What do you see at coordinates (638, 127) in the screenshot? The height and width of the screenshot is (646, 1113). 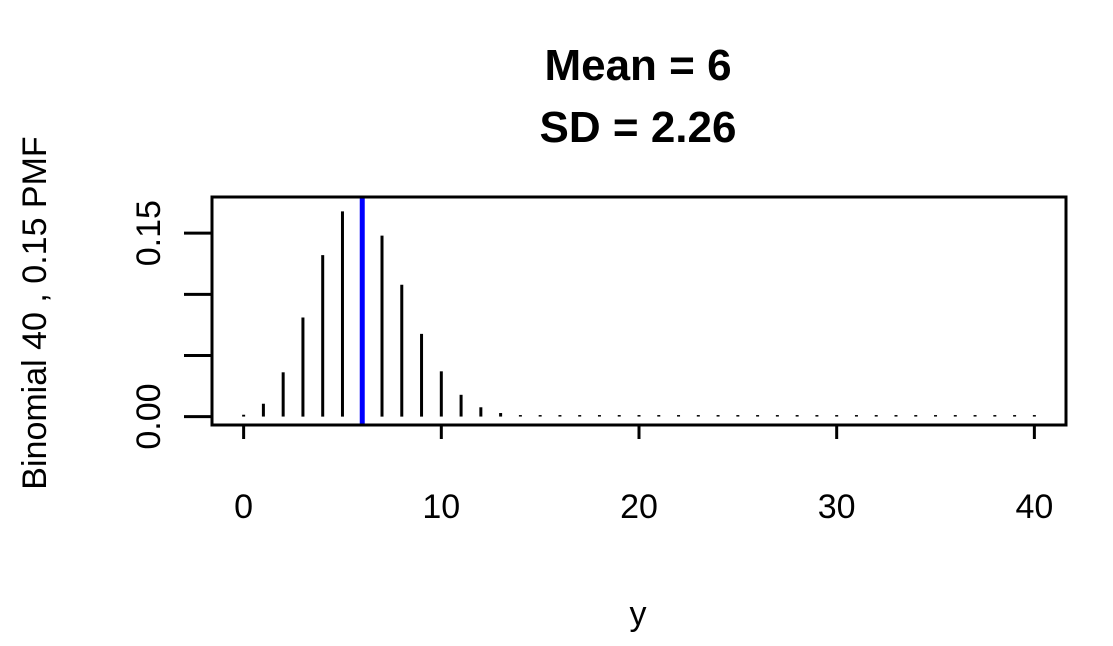 I see `chart-title-line-2: SD = 2.26` at bounding box center [638, 127].